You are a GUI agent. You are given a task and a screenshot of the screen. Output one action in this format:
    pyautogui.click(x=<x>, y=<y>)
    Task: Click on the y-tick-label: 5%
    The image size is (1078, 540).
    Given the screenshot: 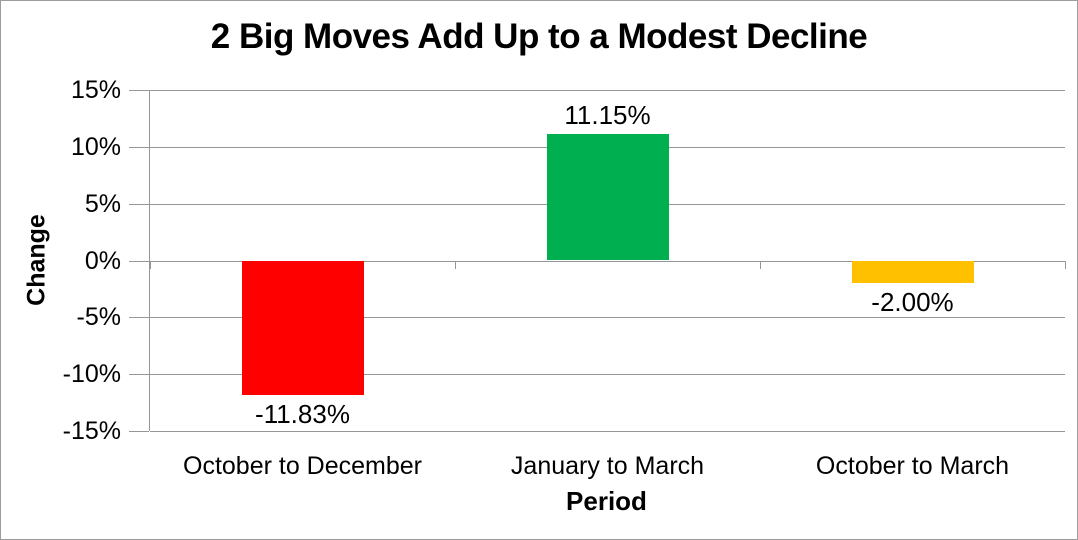 What is the action you would take?
    pyautogui.click(x=102, y=203)
    